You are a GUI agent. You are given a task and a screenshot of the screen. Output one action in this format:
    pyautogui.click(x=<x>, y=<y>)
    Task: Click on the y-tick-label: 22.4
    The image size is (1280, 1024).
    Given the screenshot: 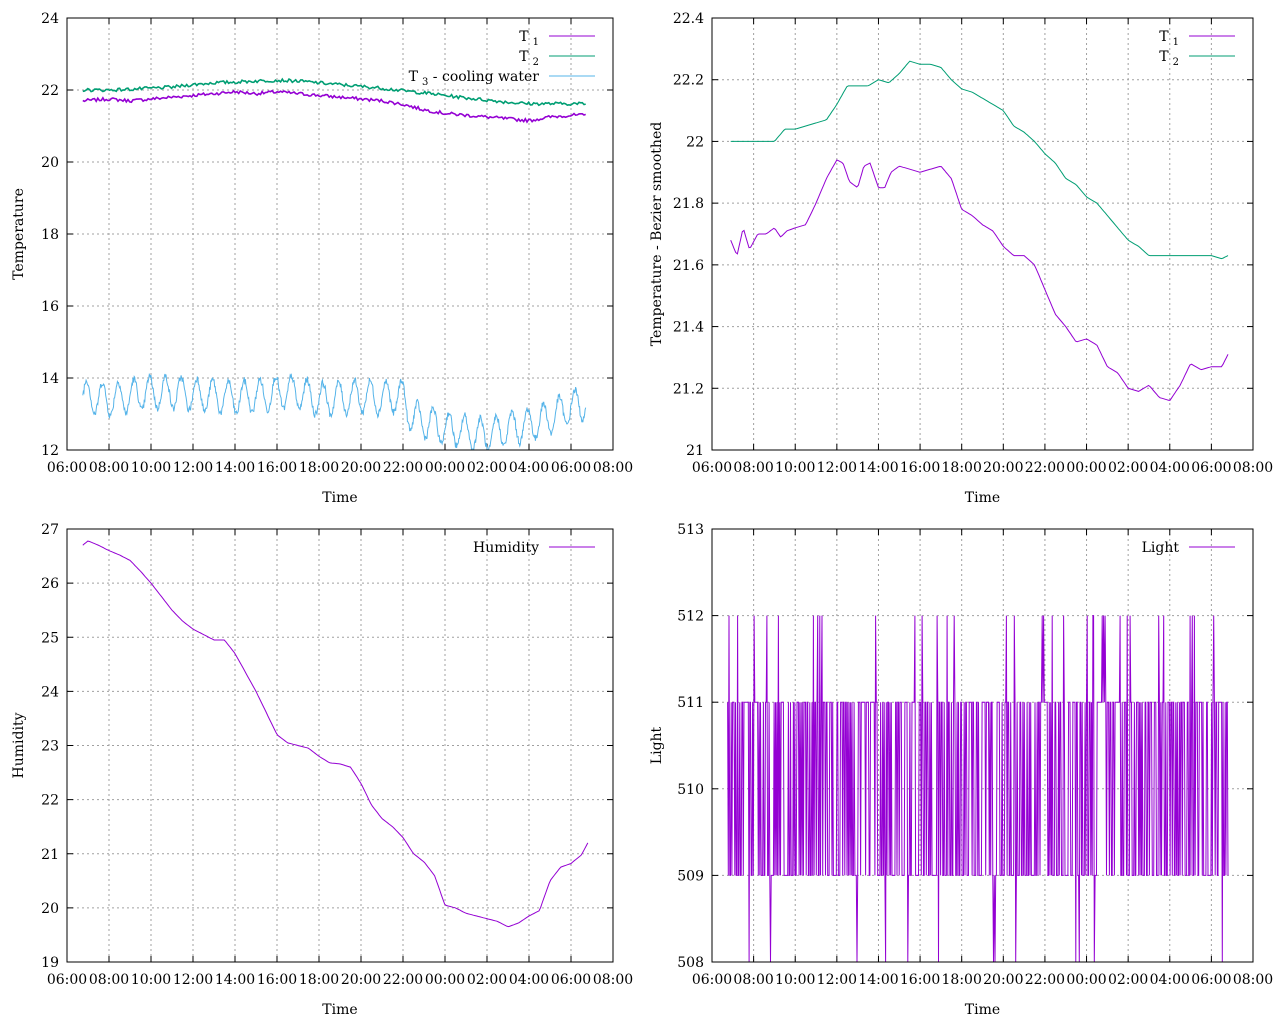 What is the action you would take?
    pyautogui.click(x=688, y=19)
    